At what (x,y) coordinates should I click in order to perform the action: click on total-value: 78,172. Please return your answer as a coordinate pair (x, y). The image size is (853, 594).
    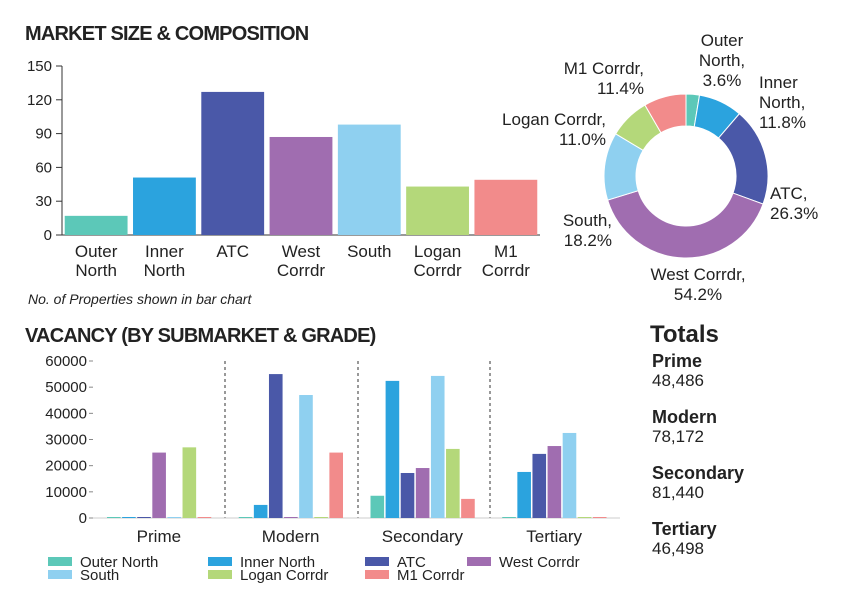
    Looking at the image, I should click on (678, 436).